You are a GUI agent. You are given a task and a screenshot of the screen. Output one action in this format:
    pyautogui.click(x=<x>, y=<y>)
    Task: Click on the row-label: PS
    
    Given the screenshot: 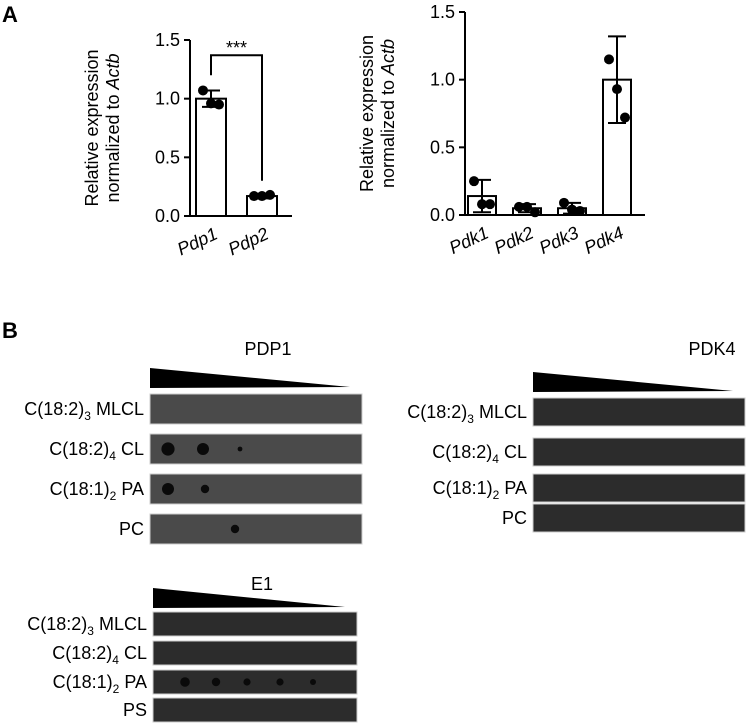 What is the action you would take?
    pyautogui.click(x=135, y=710)
    